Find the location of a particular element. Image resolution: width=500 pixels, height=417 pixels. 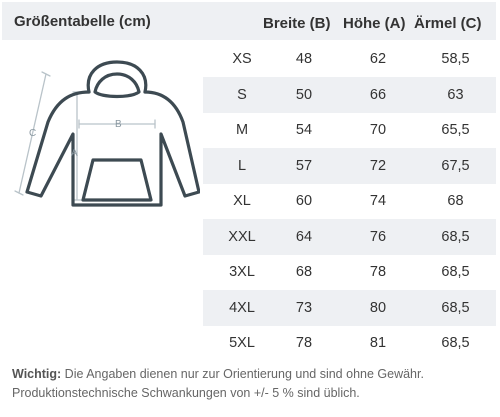

size-cell: 3XL is located at coordinates (242, 272).